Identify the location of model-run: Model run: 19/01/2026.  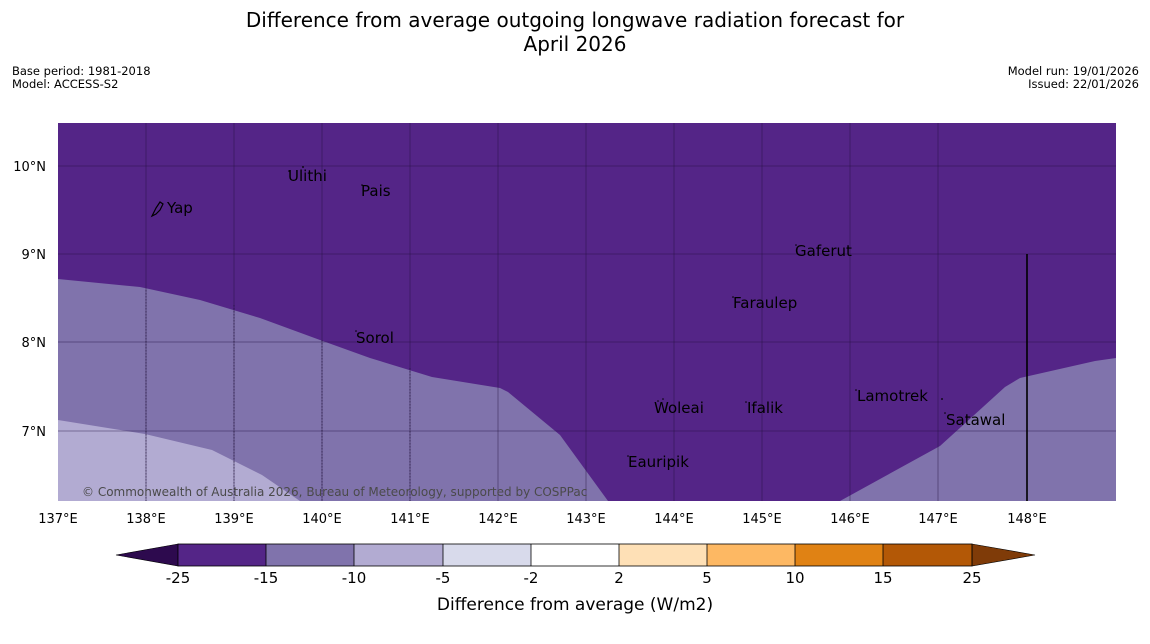
(1073, 71).